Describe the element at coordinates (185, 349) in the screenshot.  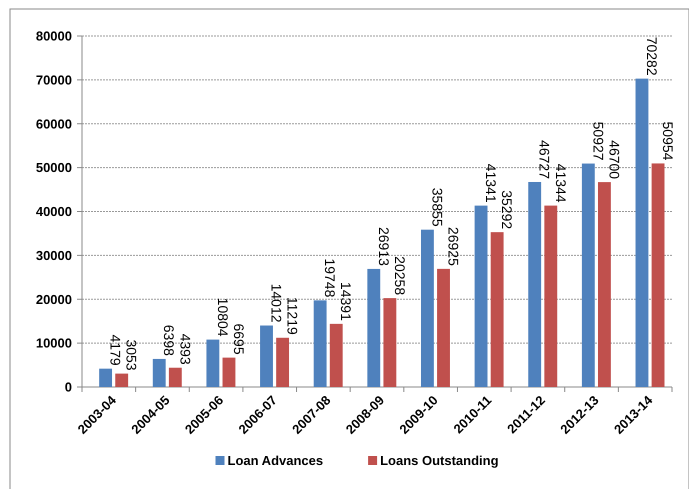
I see `data-label: 4393` at that location.